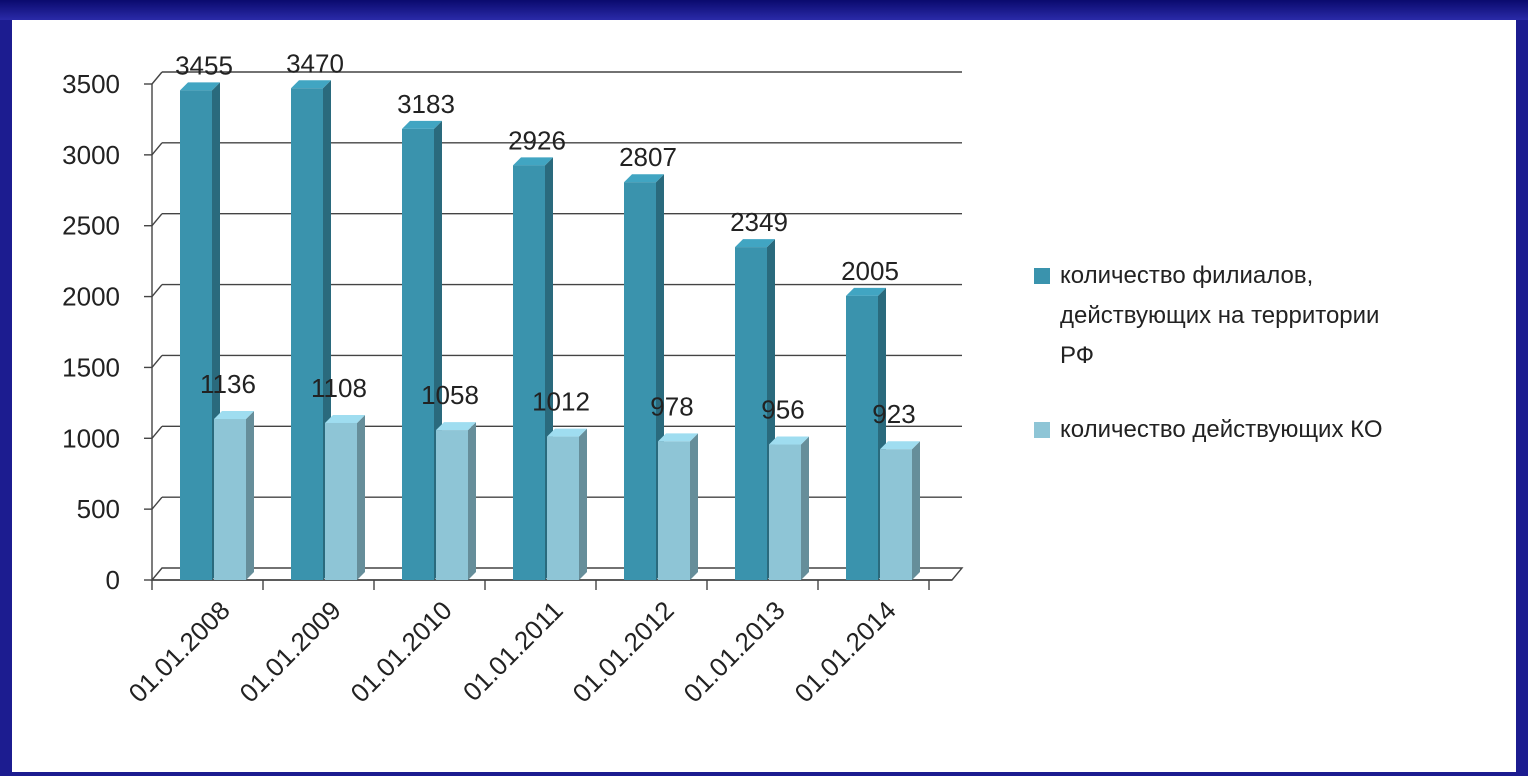 This screenshot has height=776, width=1528. What do you see at coordinates (401, 651) in the screenshot?
I see `x-tick-label: 01.01.2010` at bounding box center [401, 651].